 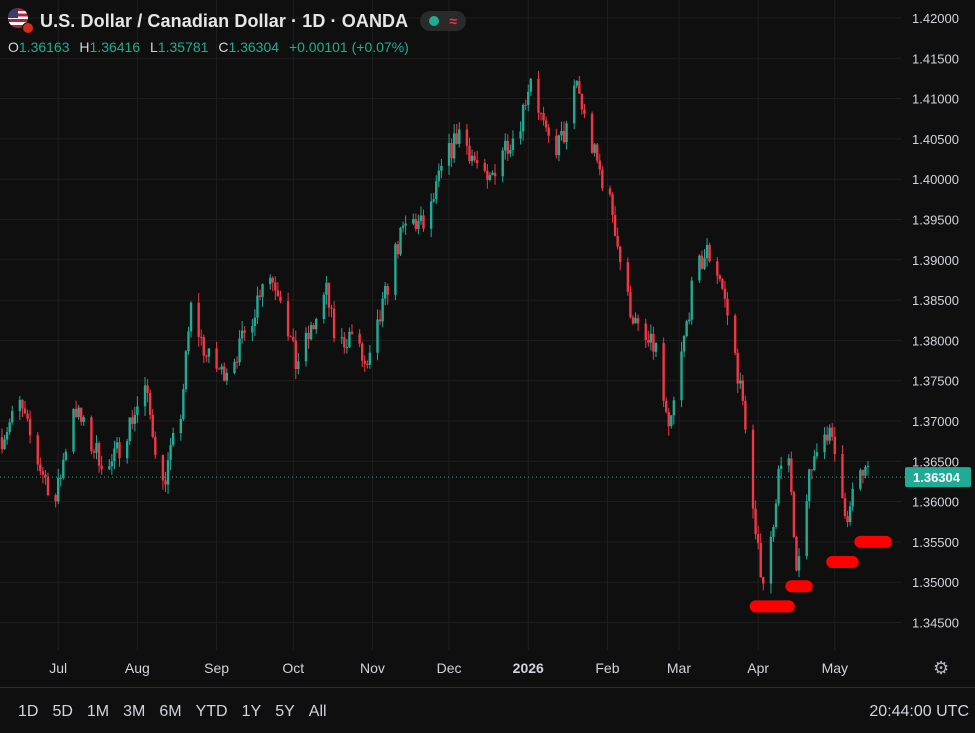 I want to click on range-button-1d: 1D, so click(x=28, y=711).